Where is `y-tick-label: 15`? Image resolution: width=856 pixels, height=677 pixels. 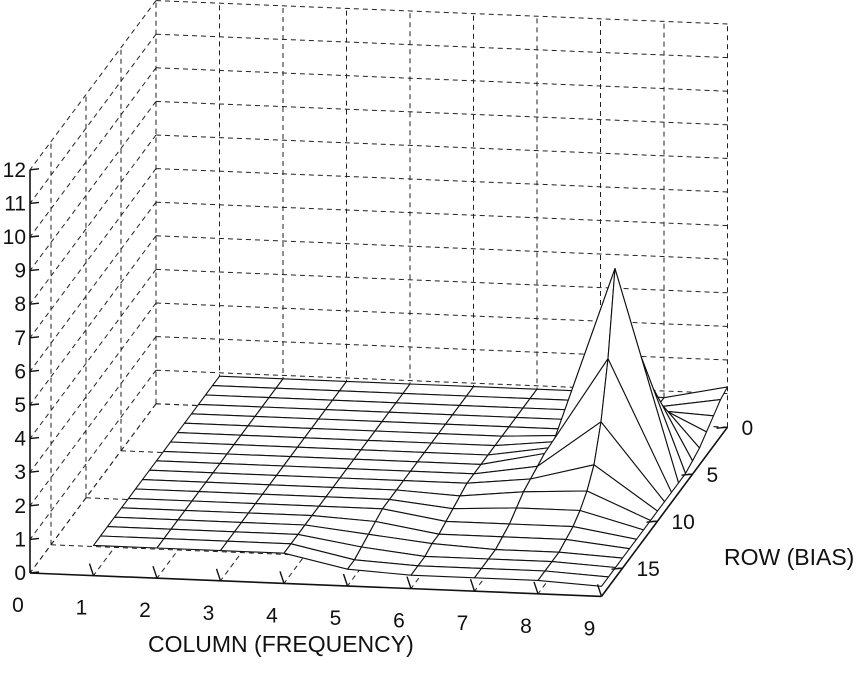 y-tick-label: 15 is located at coordinates (648, 569).